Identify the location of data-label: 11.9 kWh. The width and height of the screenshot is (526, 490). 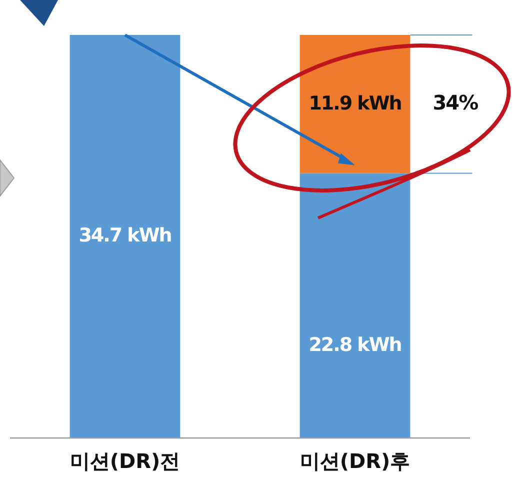
(355, 103).